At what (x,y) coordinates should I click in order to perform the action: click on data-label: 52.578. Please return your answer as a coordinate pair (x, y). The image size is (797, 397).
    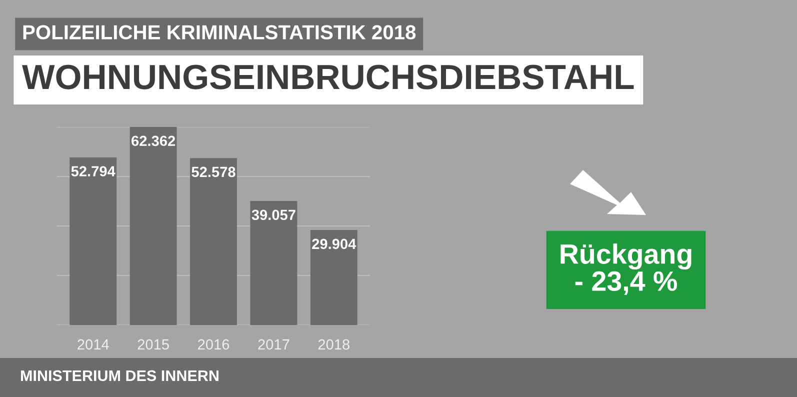
    Looking at the image, I should click on (214, 172).